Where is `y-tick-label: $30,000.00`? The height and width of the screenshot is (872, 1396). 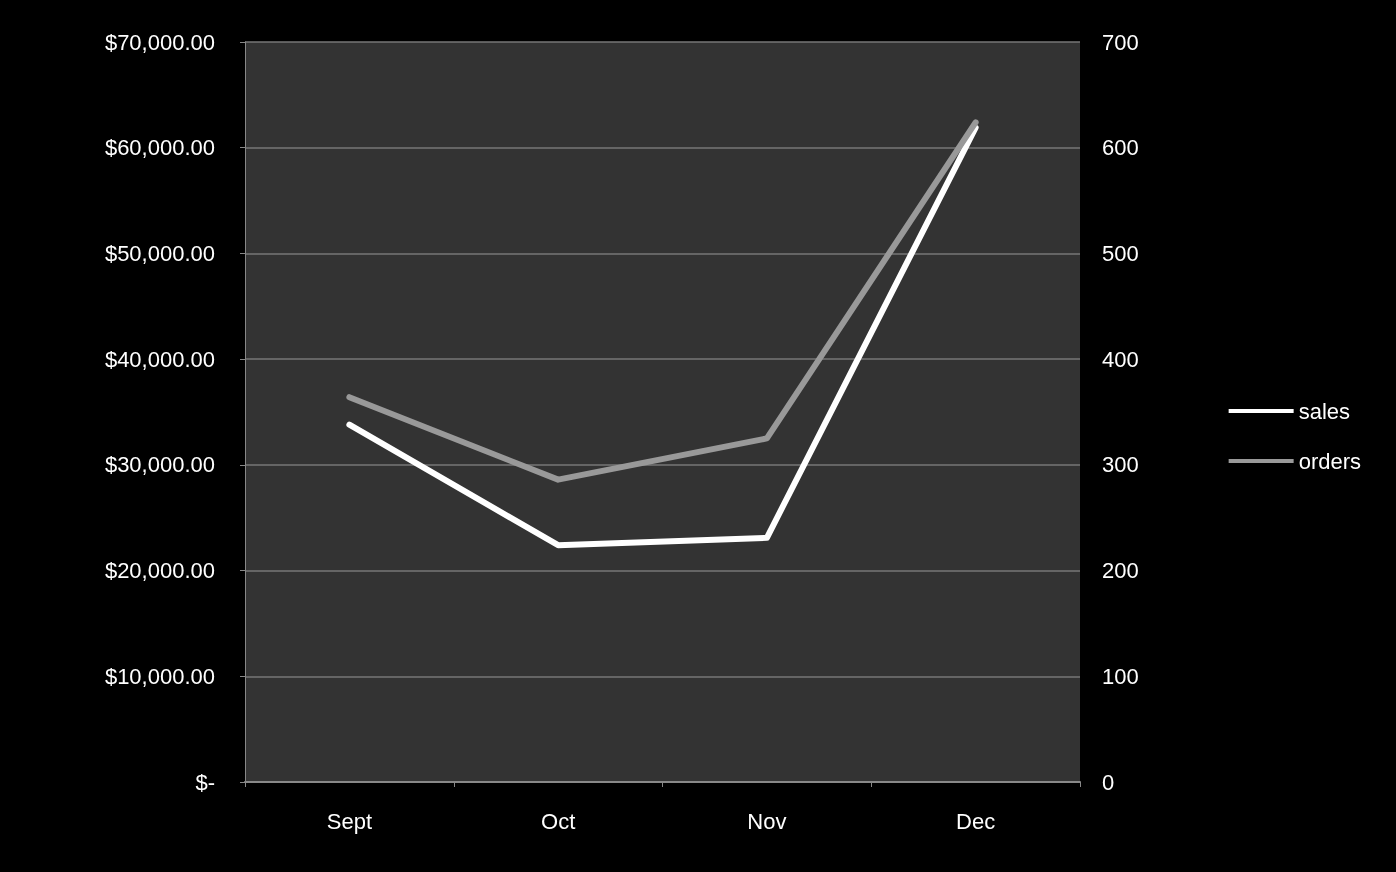
y-tick-label: $30,000.00 is located at coordinates (159, 465).